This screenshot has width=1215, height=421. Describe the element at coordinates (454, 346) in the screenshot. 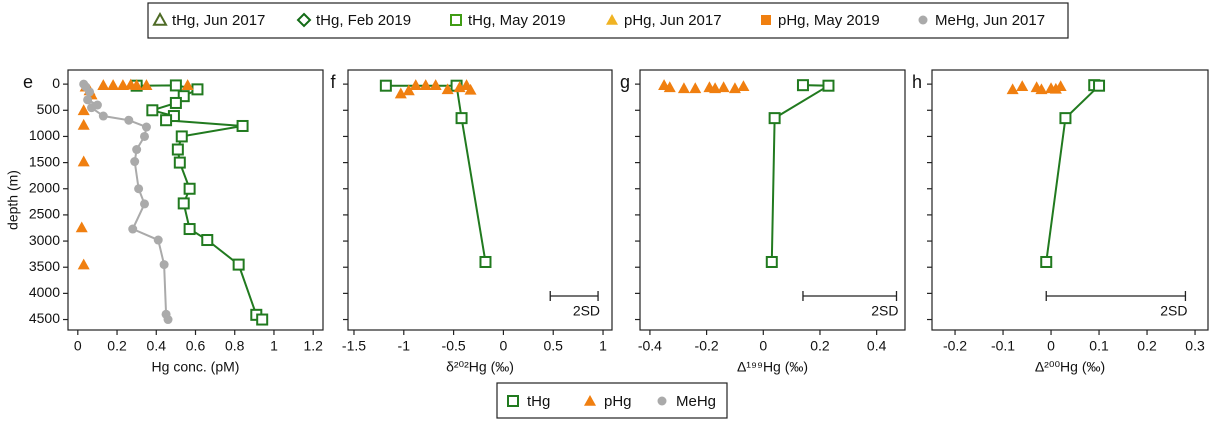

I see `x-tick-label: -0.5` at that location.